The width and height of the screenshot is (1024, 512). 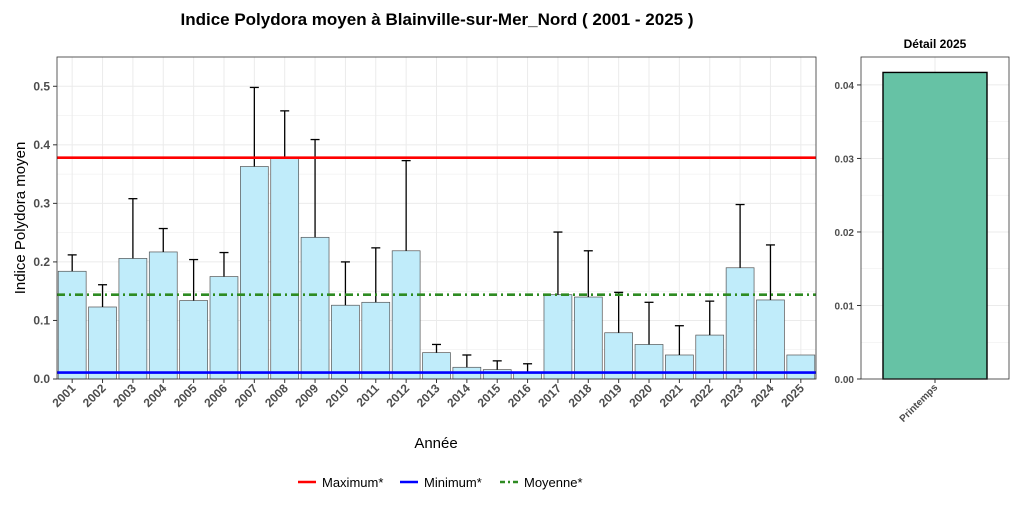 What do you see at coordinates (436, 366) in the screenshot?
I see `bar-2013` at bounding box center [436, 366].